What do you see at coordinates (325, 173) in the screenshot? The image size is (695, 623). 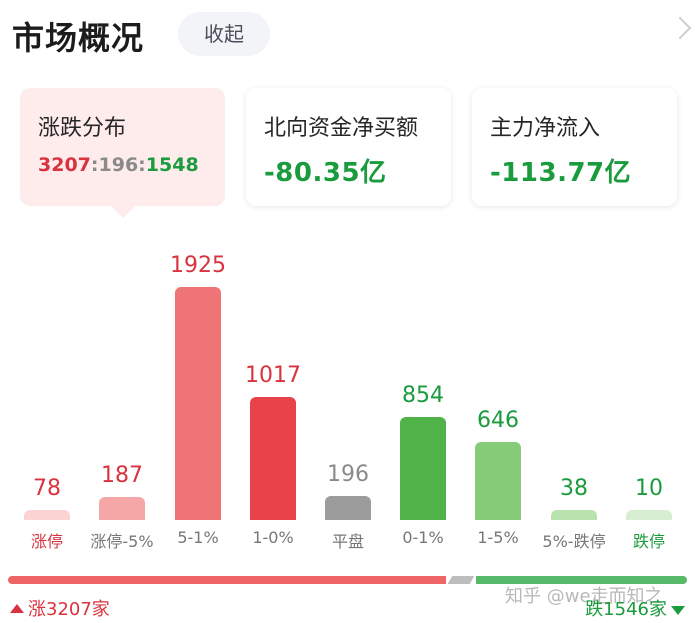 I see `card-northbound-value: -80.35亿` at bounding box center [325, 173].